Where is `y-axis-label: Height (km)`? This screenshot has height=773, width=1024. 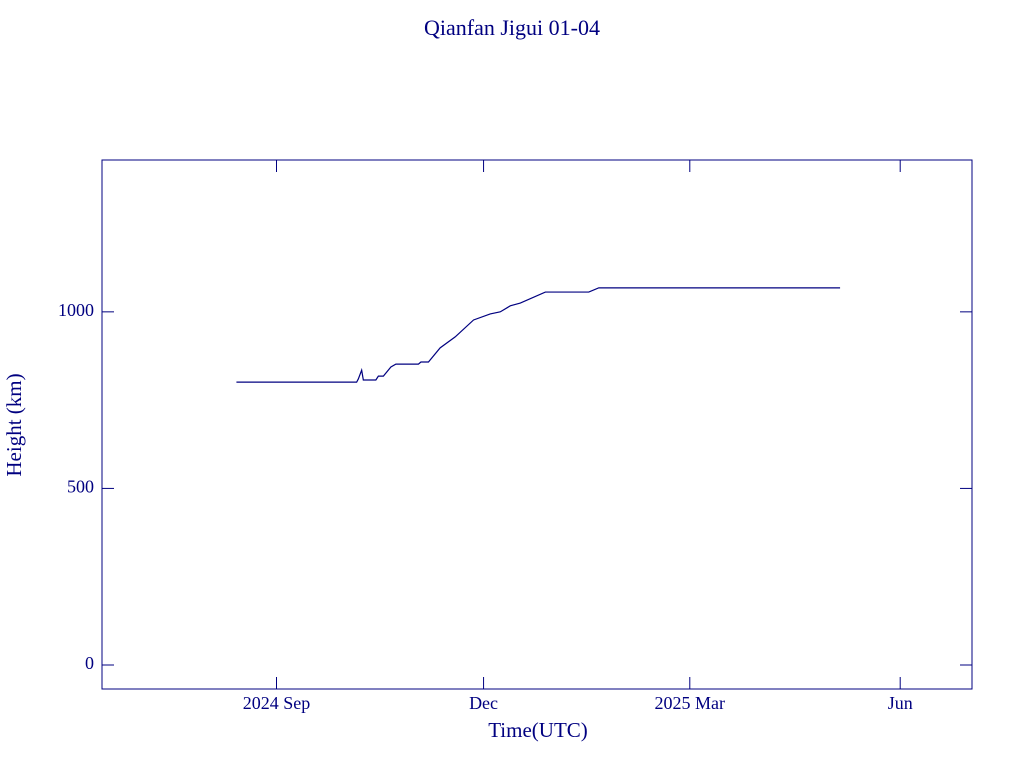
y-axis-label: Height (km) is located at coordinates (14, 424).